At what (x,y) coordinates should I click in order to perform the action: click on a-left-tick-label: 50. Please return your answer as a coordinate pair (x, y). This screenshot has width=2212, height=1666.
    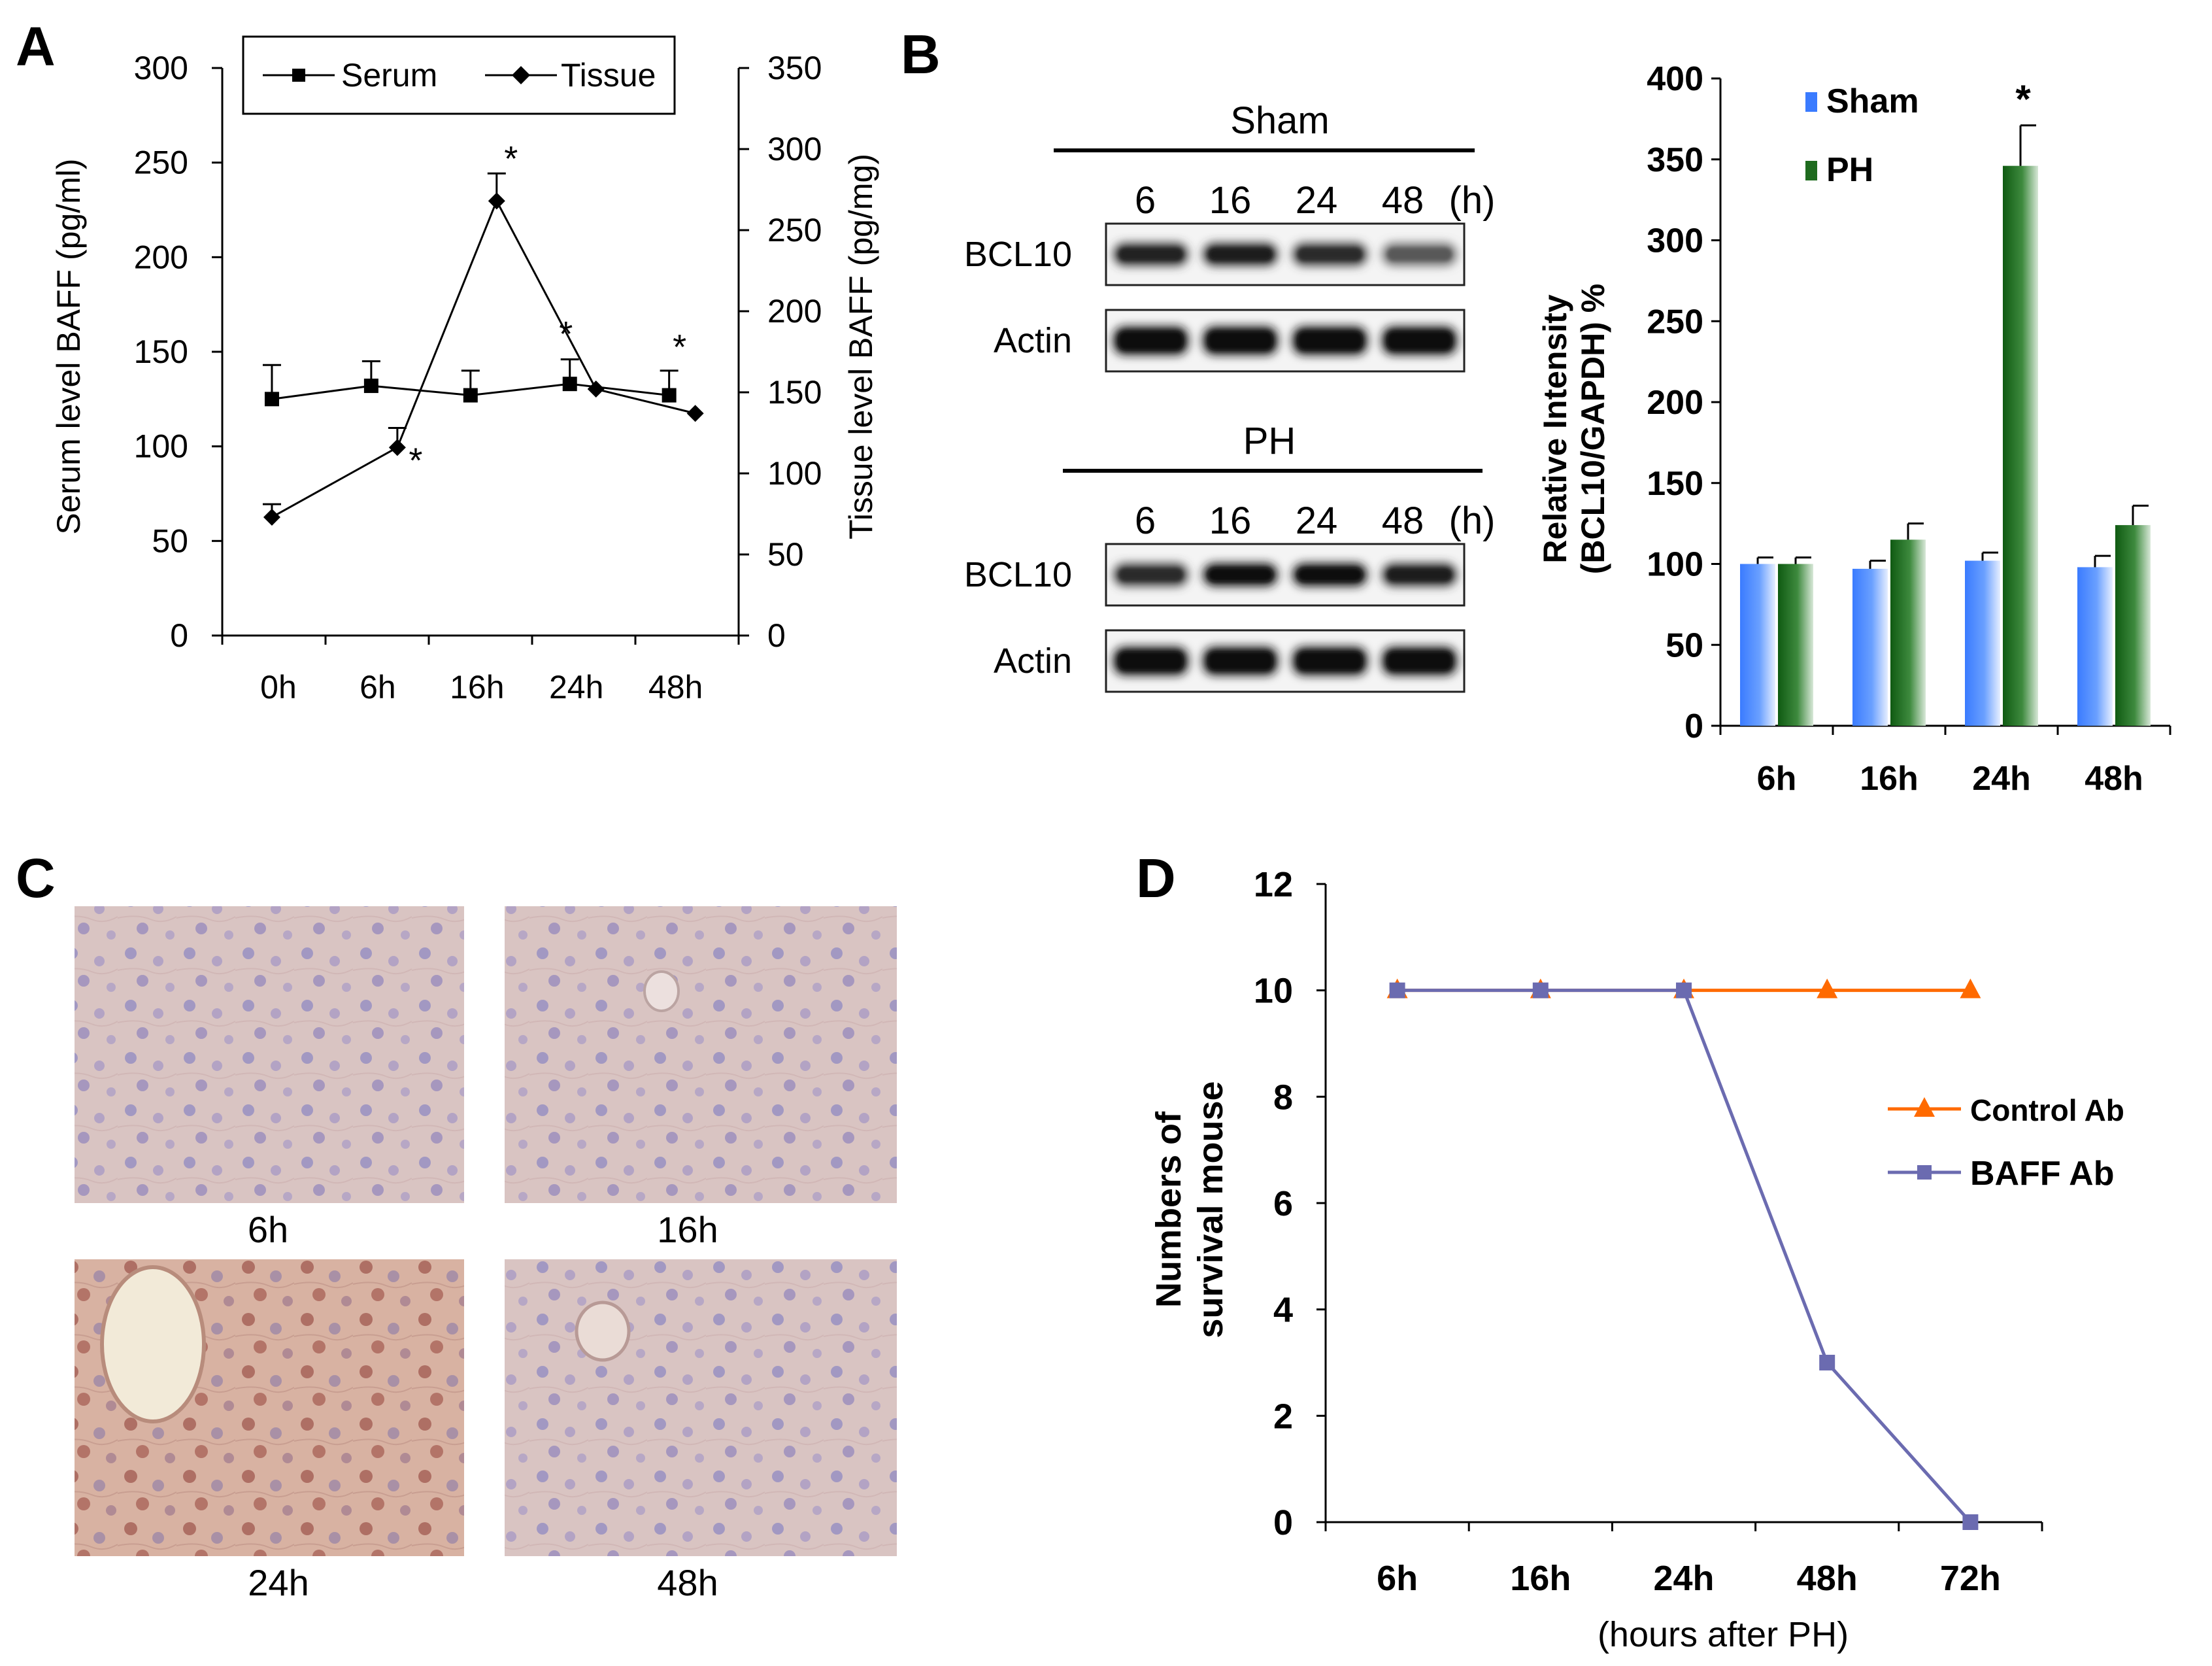
    Looking at the image, I should click on (170, 540).